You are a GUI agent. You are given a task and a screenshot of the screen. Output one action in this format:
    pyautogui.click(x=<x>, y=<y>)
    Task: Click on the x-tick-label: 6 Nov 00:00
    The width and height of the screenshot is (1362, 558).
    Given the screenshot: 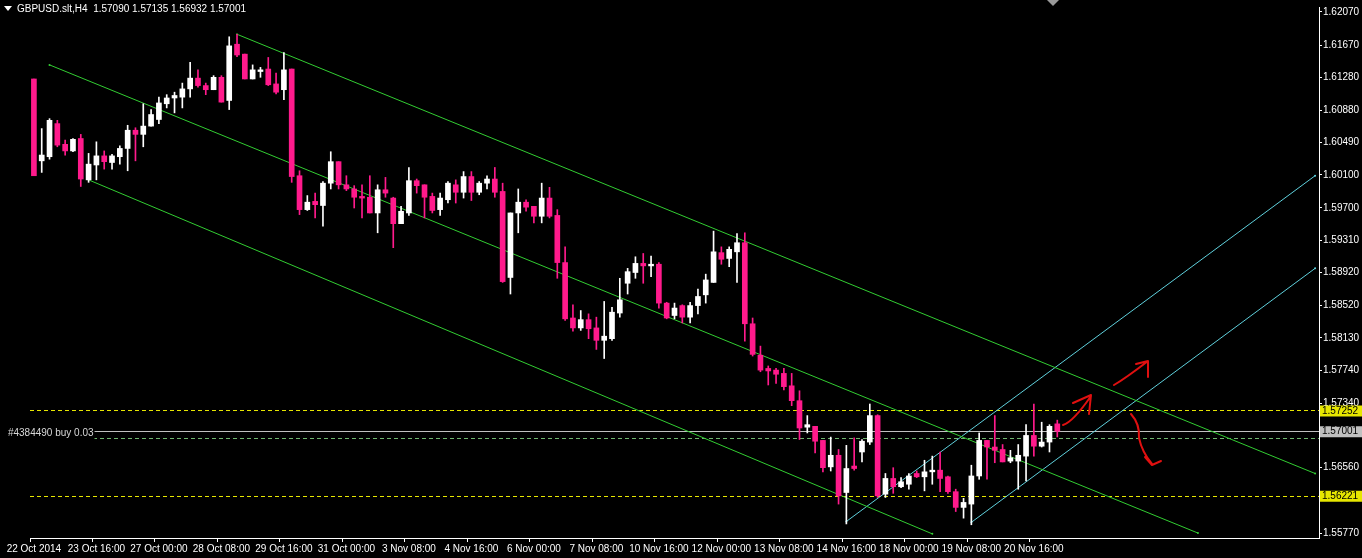 What is the action you would take?
    pyautogui.click(x=534, y=548)
    